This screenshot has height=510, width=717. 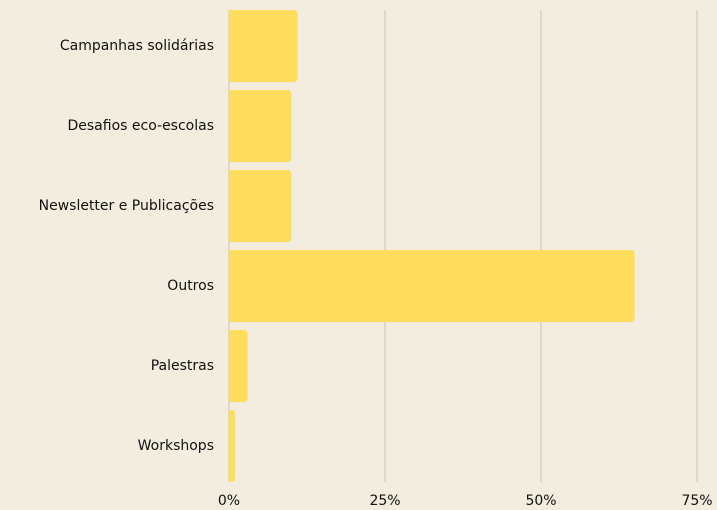 What do you see at coordinates (229, 501) in the screenshot?
I see `x-tick-label: 0%` at bounding box center [229, 501].